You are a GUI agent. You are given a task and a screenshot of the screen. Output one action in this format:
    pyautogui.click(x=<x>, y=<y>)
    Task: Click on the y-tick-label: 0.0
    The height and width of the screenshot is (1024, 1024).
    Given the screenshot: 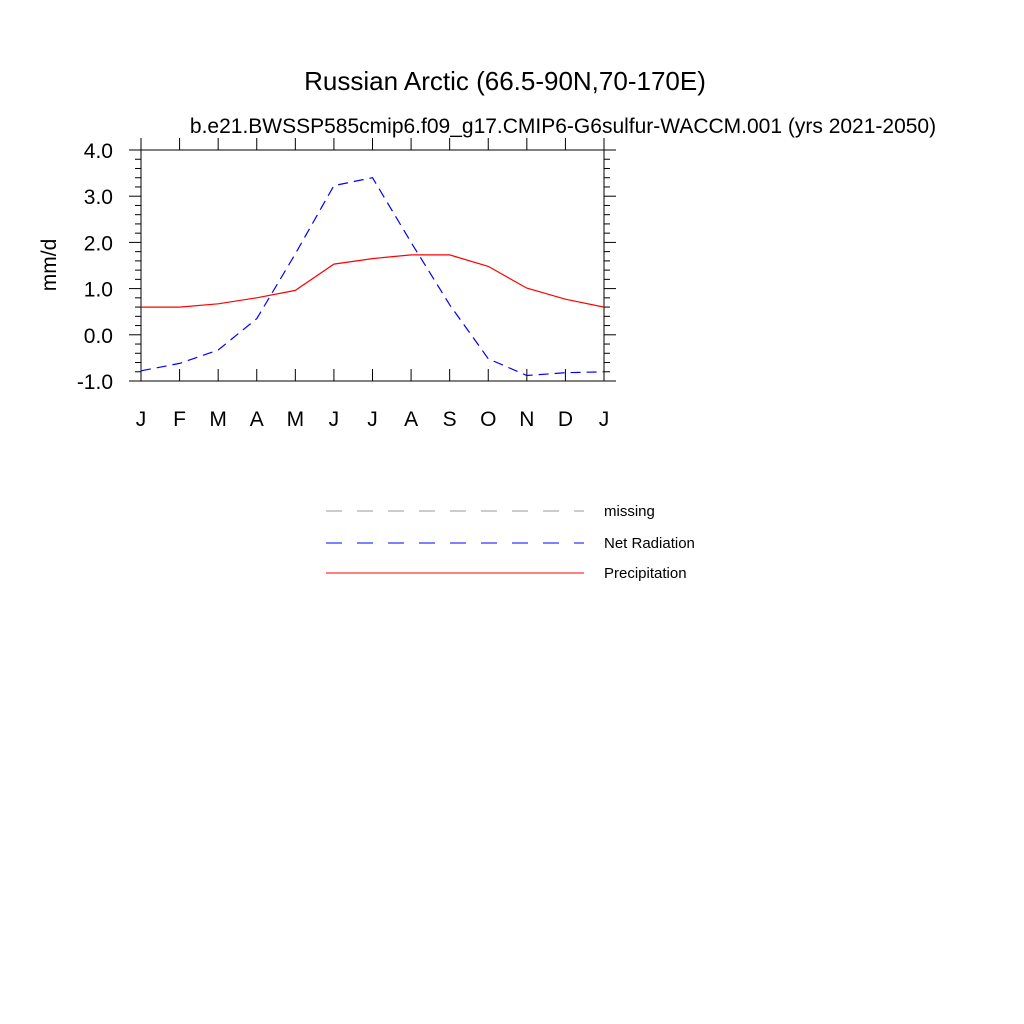 What is the action you would take?
    pyautogui.click(x=98, y=336)
    